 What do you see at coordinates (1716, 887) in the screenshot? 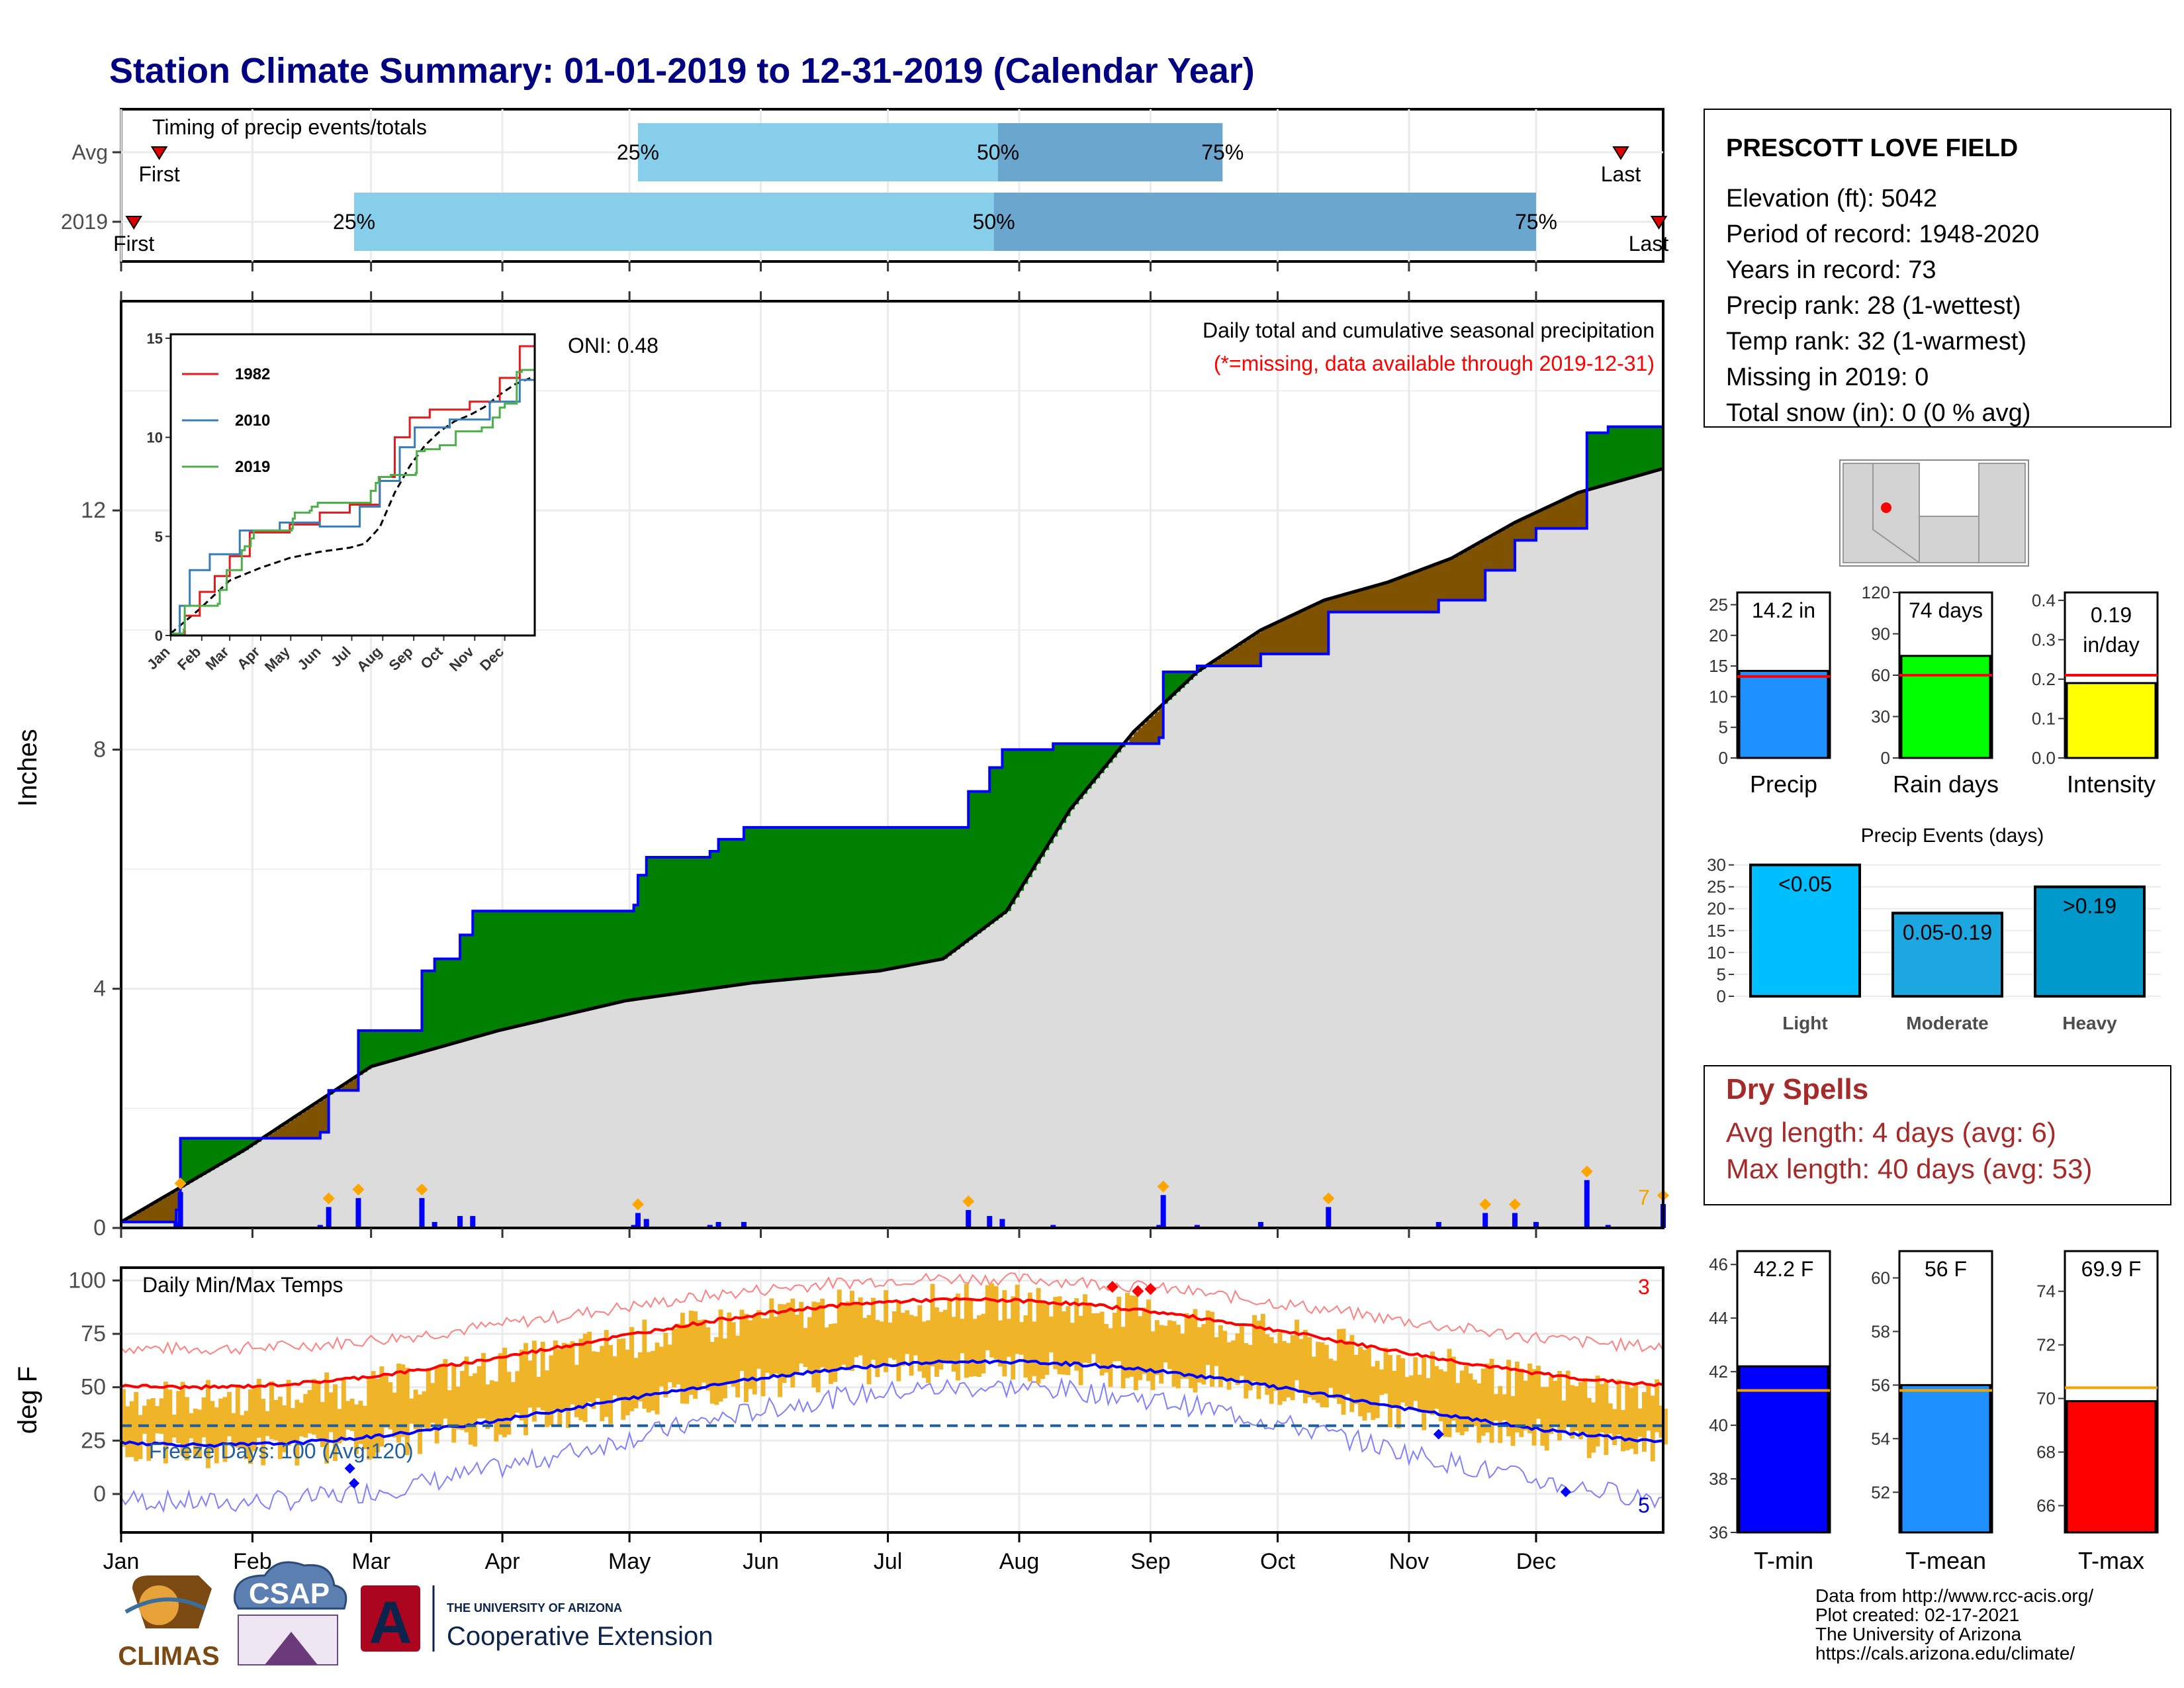
I see `events-ytick-label: 25` at bounding box center [1716, 887].